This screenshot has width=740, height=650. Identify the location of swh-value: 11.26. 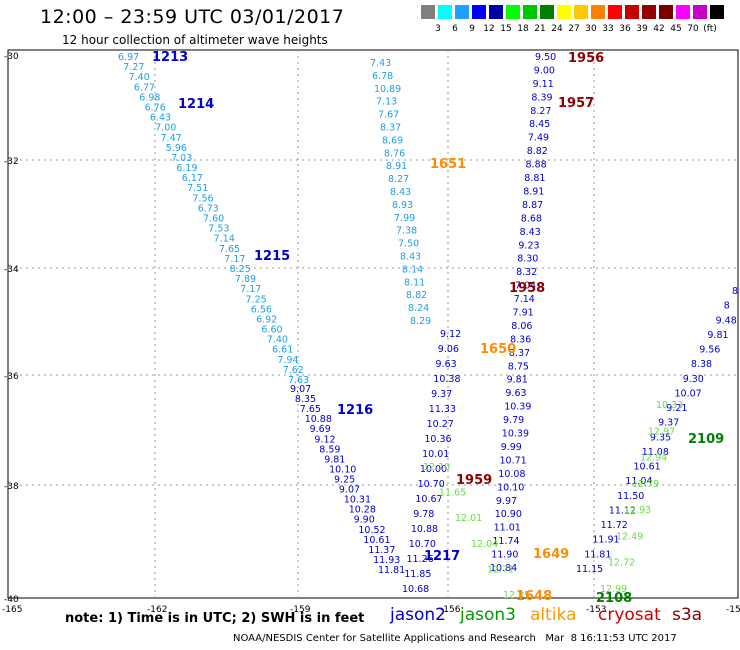
(420, 559).